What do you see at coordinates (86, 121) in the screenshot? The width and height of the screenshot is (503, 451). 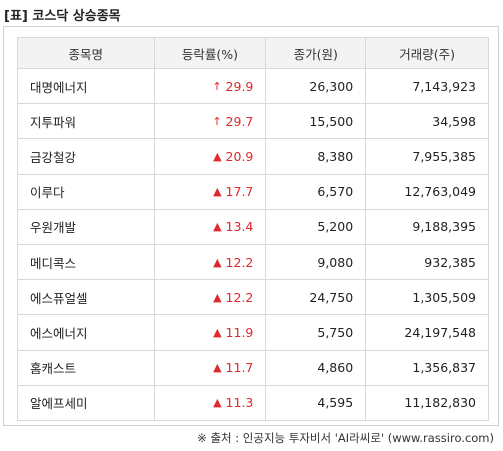 I see `stock-name: 지투파워` at bounding box center [86, 121].